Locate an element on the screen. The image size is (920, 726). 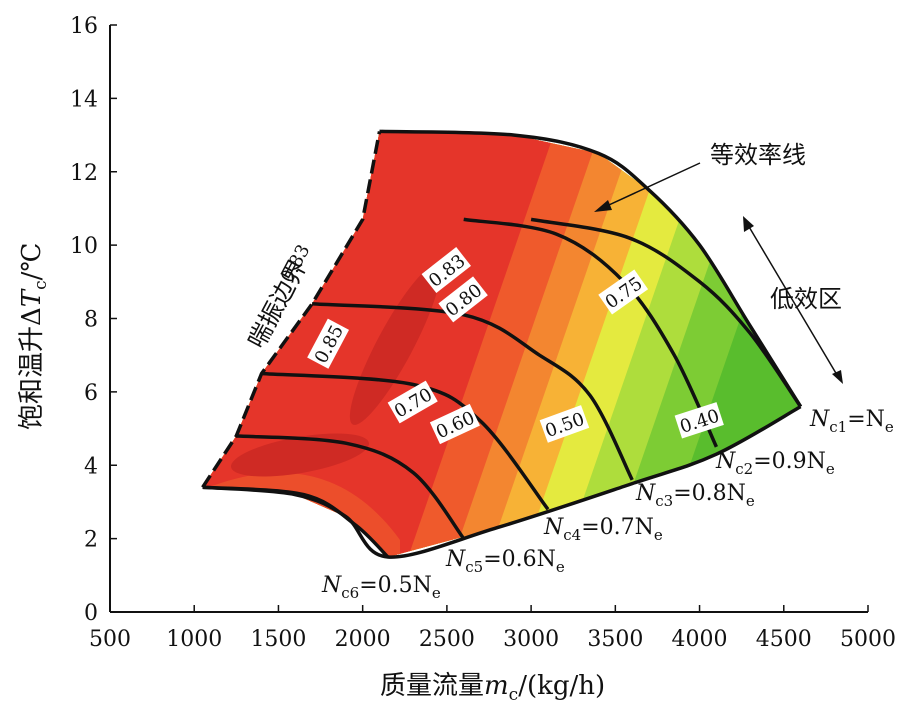
surge-boundary-line is located at coordinates (291, 310).